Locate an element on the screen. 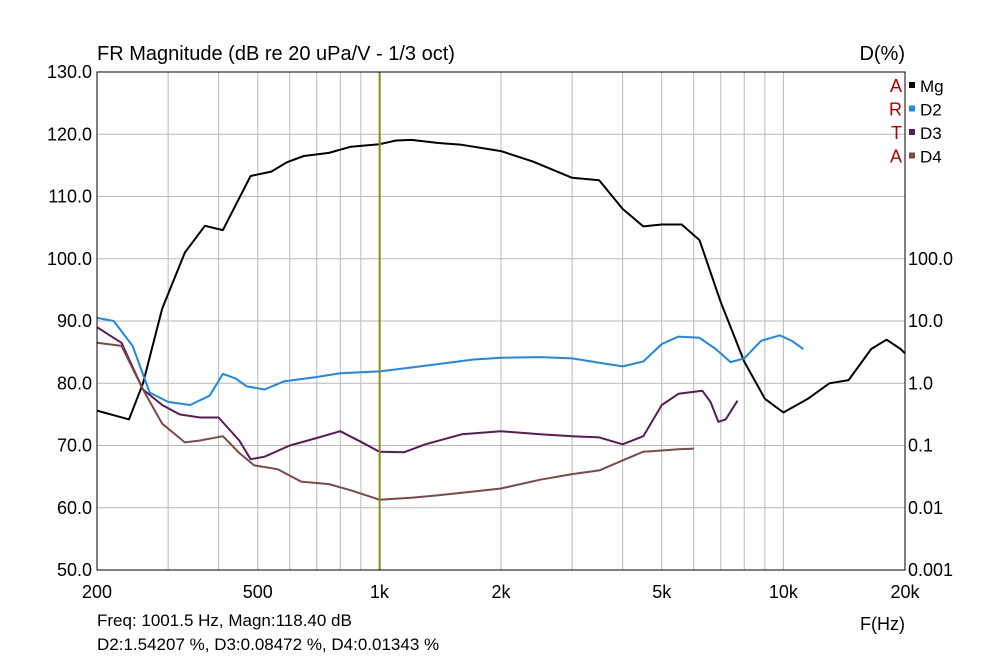 This screenshot has width=1000, height=666. legend-swatch-d3 is located at coordinates (912, 132).